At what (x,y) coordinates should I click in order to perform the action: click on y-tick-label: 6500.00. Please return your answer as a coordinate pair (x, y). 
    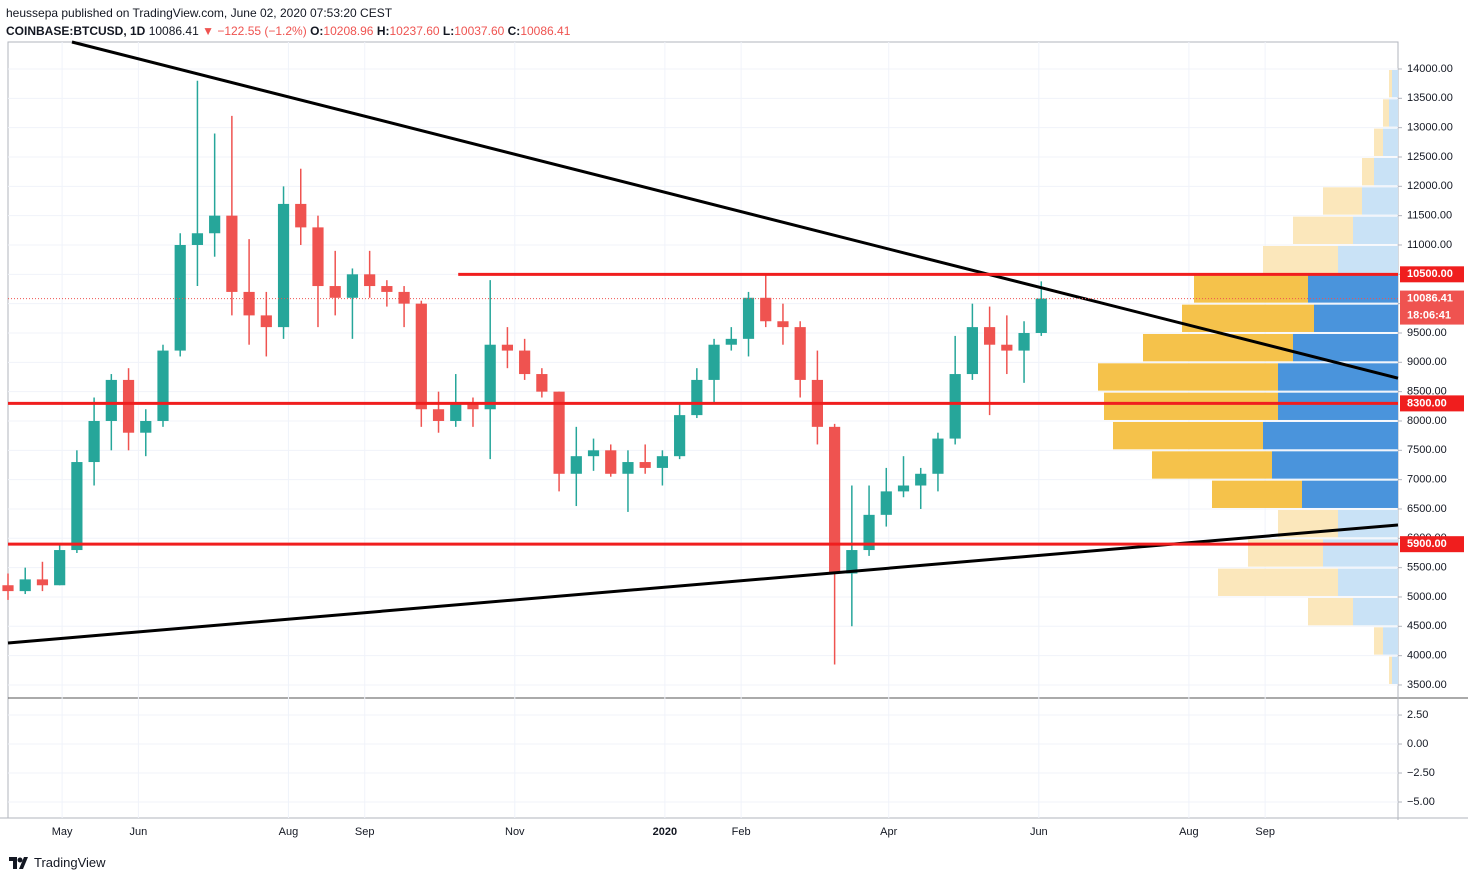
    Looking at the image, I should click on (1427, 509).